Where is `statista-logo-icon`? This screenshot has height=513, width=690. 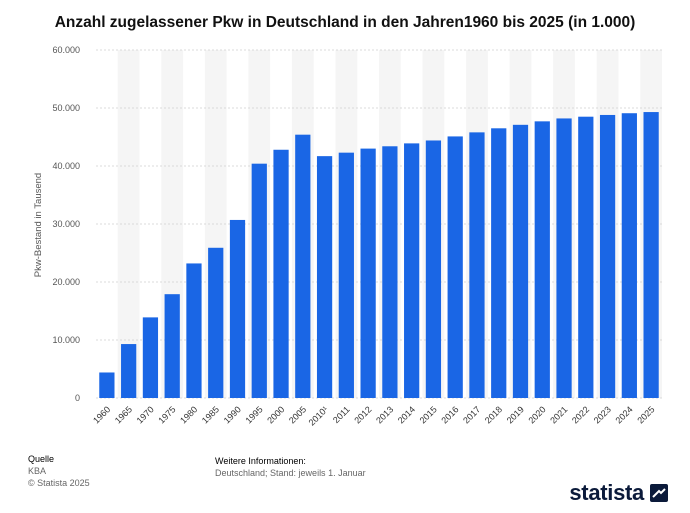
statista-logo-icon is located at coordinates (659, 493).